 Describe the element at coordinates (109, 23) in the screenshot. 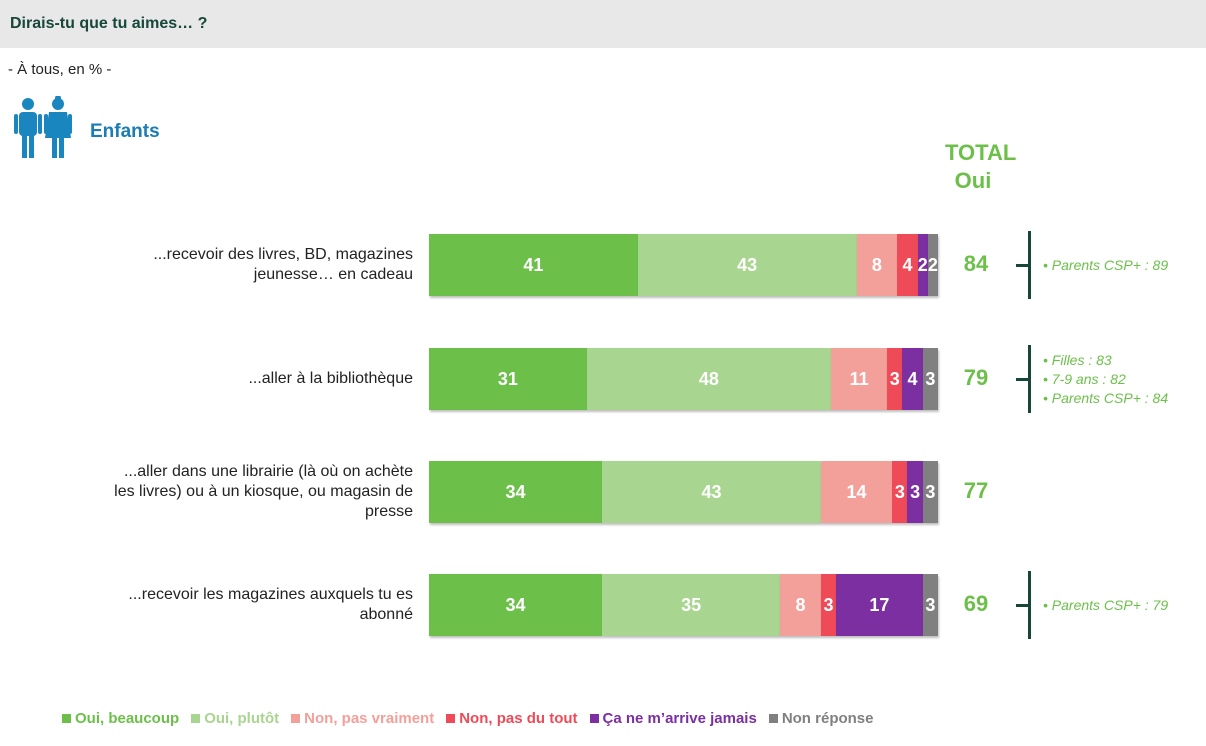

I see `chart-title: Dirais-tu que tu aimes… ?` at that location.